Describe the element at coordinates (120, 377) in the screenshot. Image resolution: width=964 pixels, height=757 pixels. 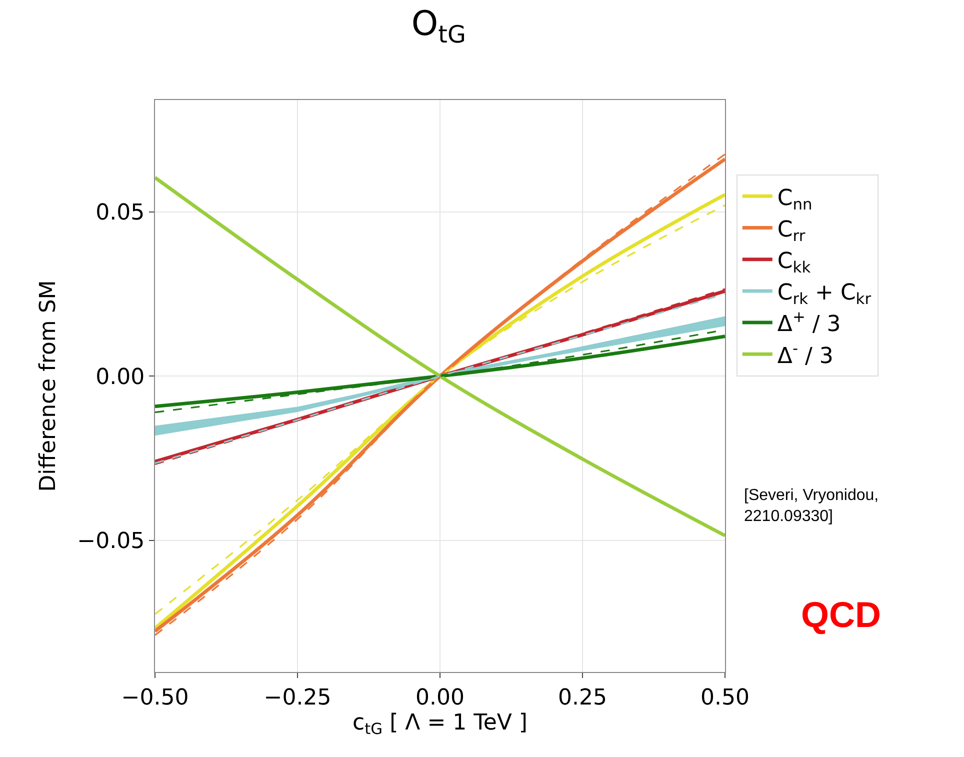
I see `y-tick-label: 0.00` at that location.